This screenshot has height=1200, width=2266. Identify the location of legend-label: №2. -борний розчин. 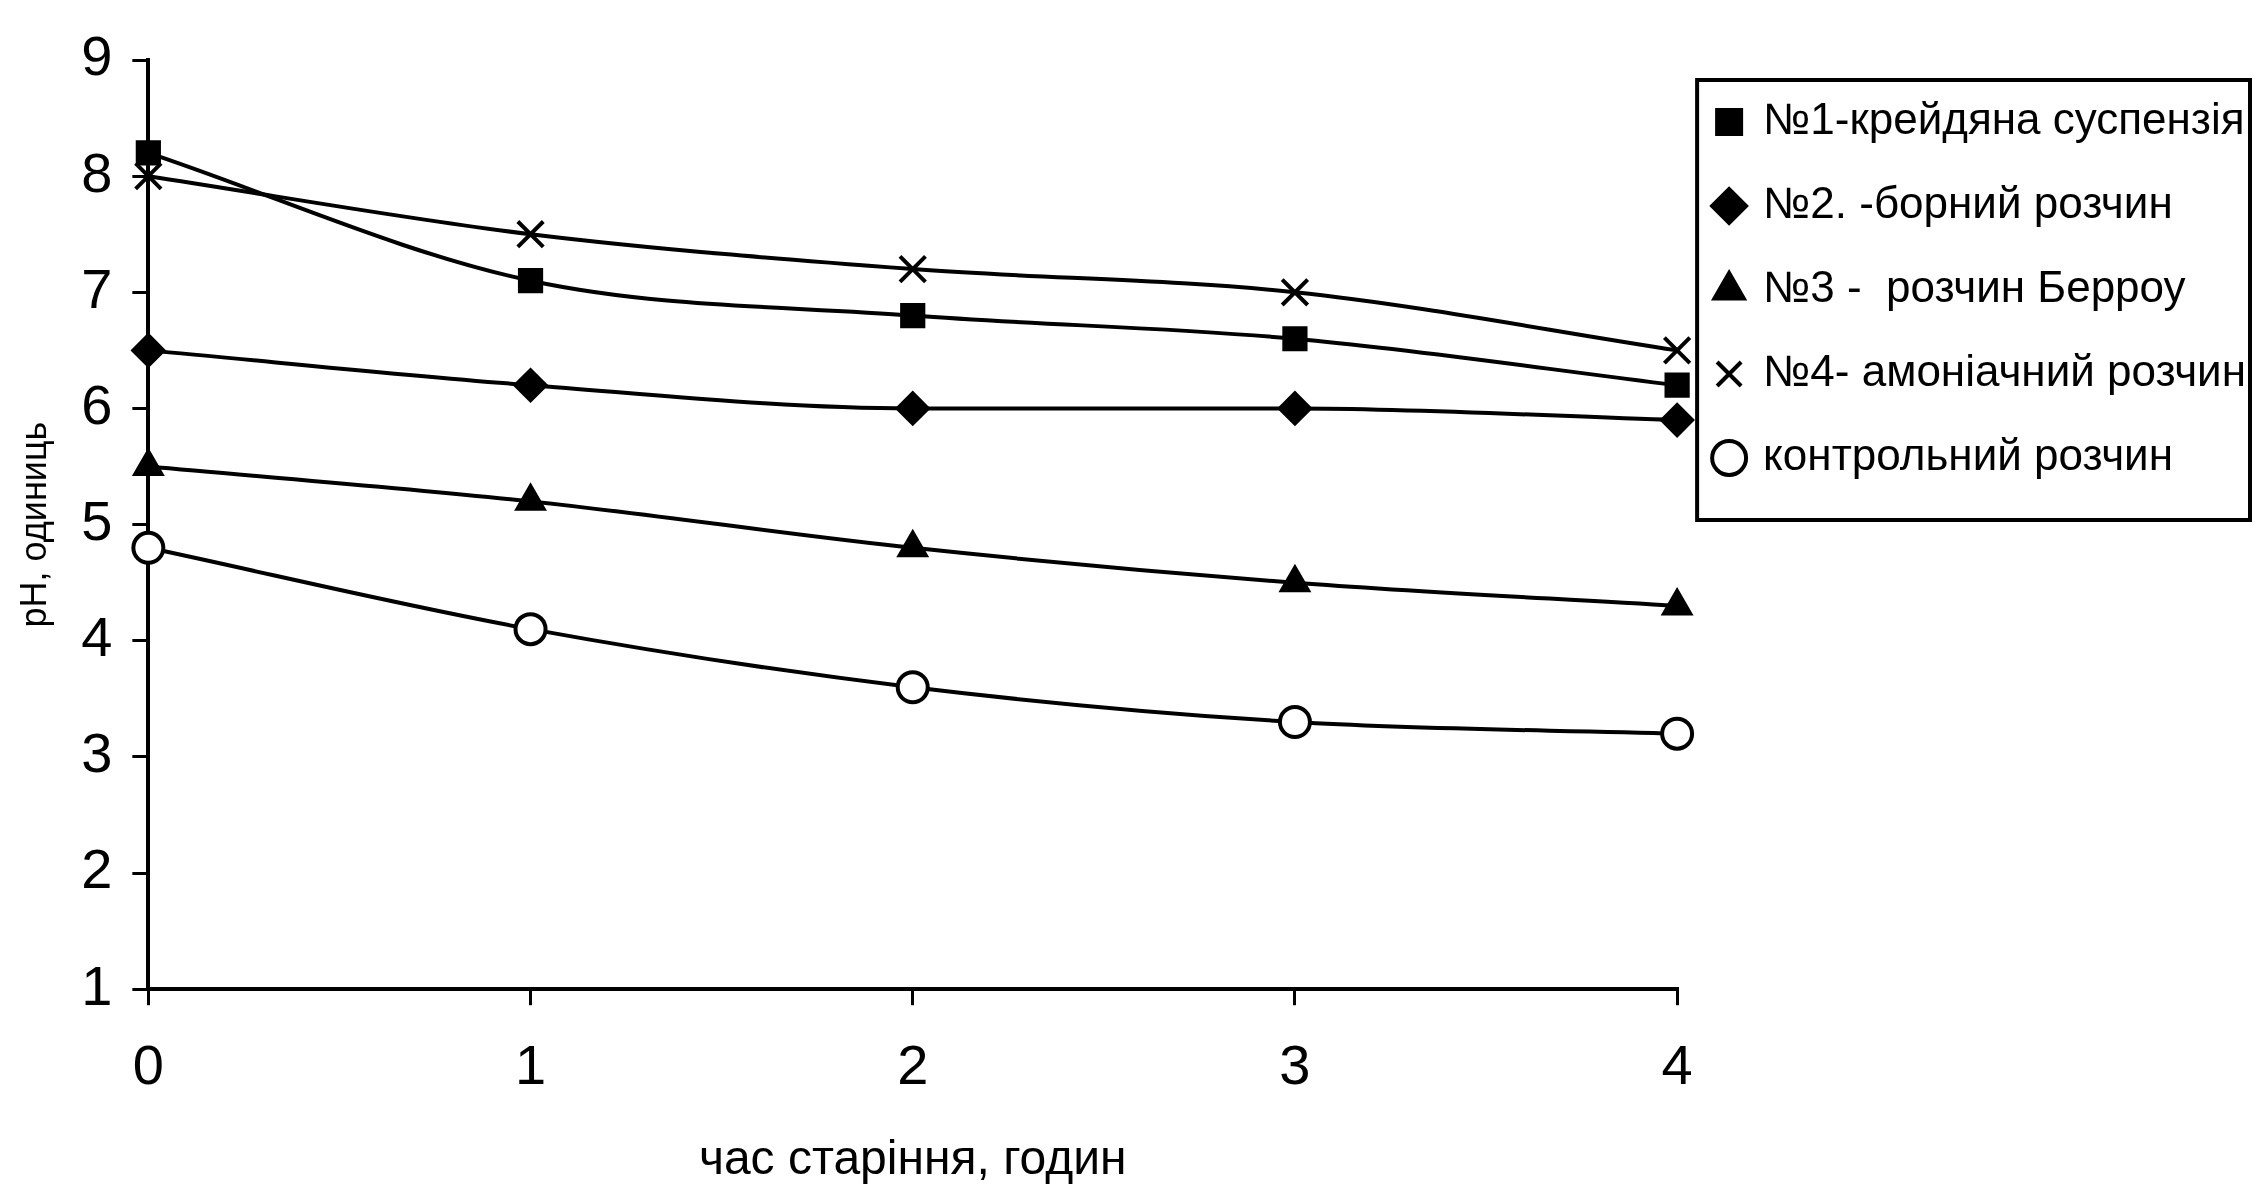
(1968, 203).